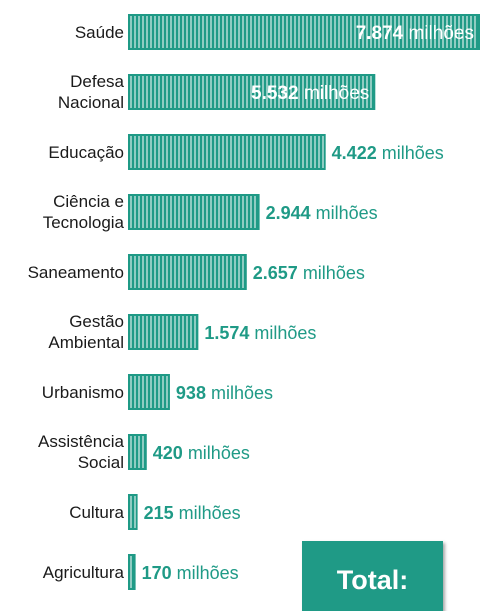  I want to click on bar-group: Assistência Social 420 milhões, so click(144, 452).